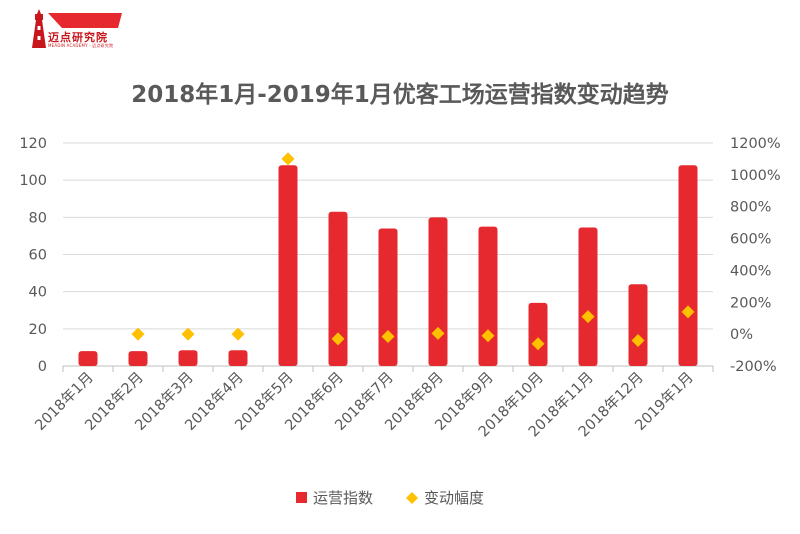 The image size is (800, 534). What do you see at coordinates (412, 498) in the screenshot?
I see `legend-swatch-scatter` at bounding box center [412, 498].